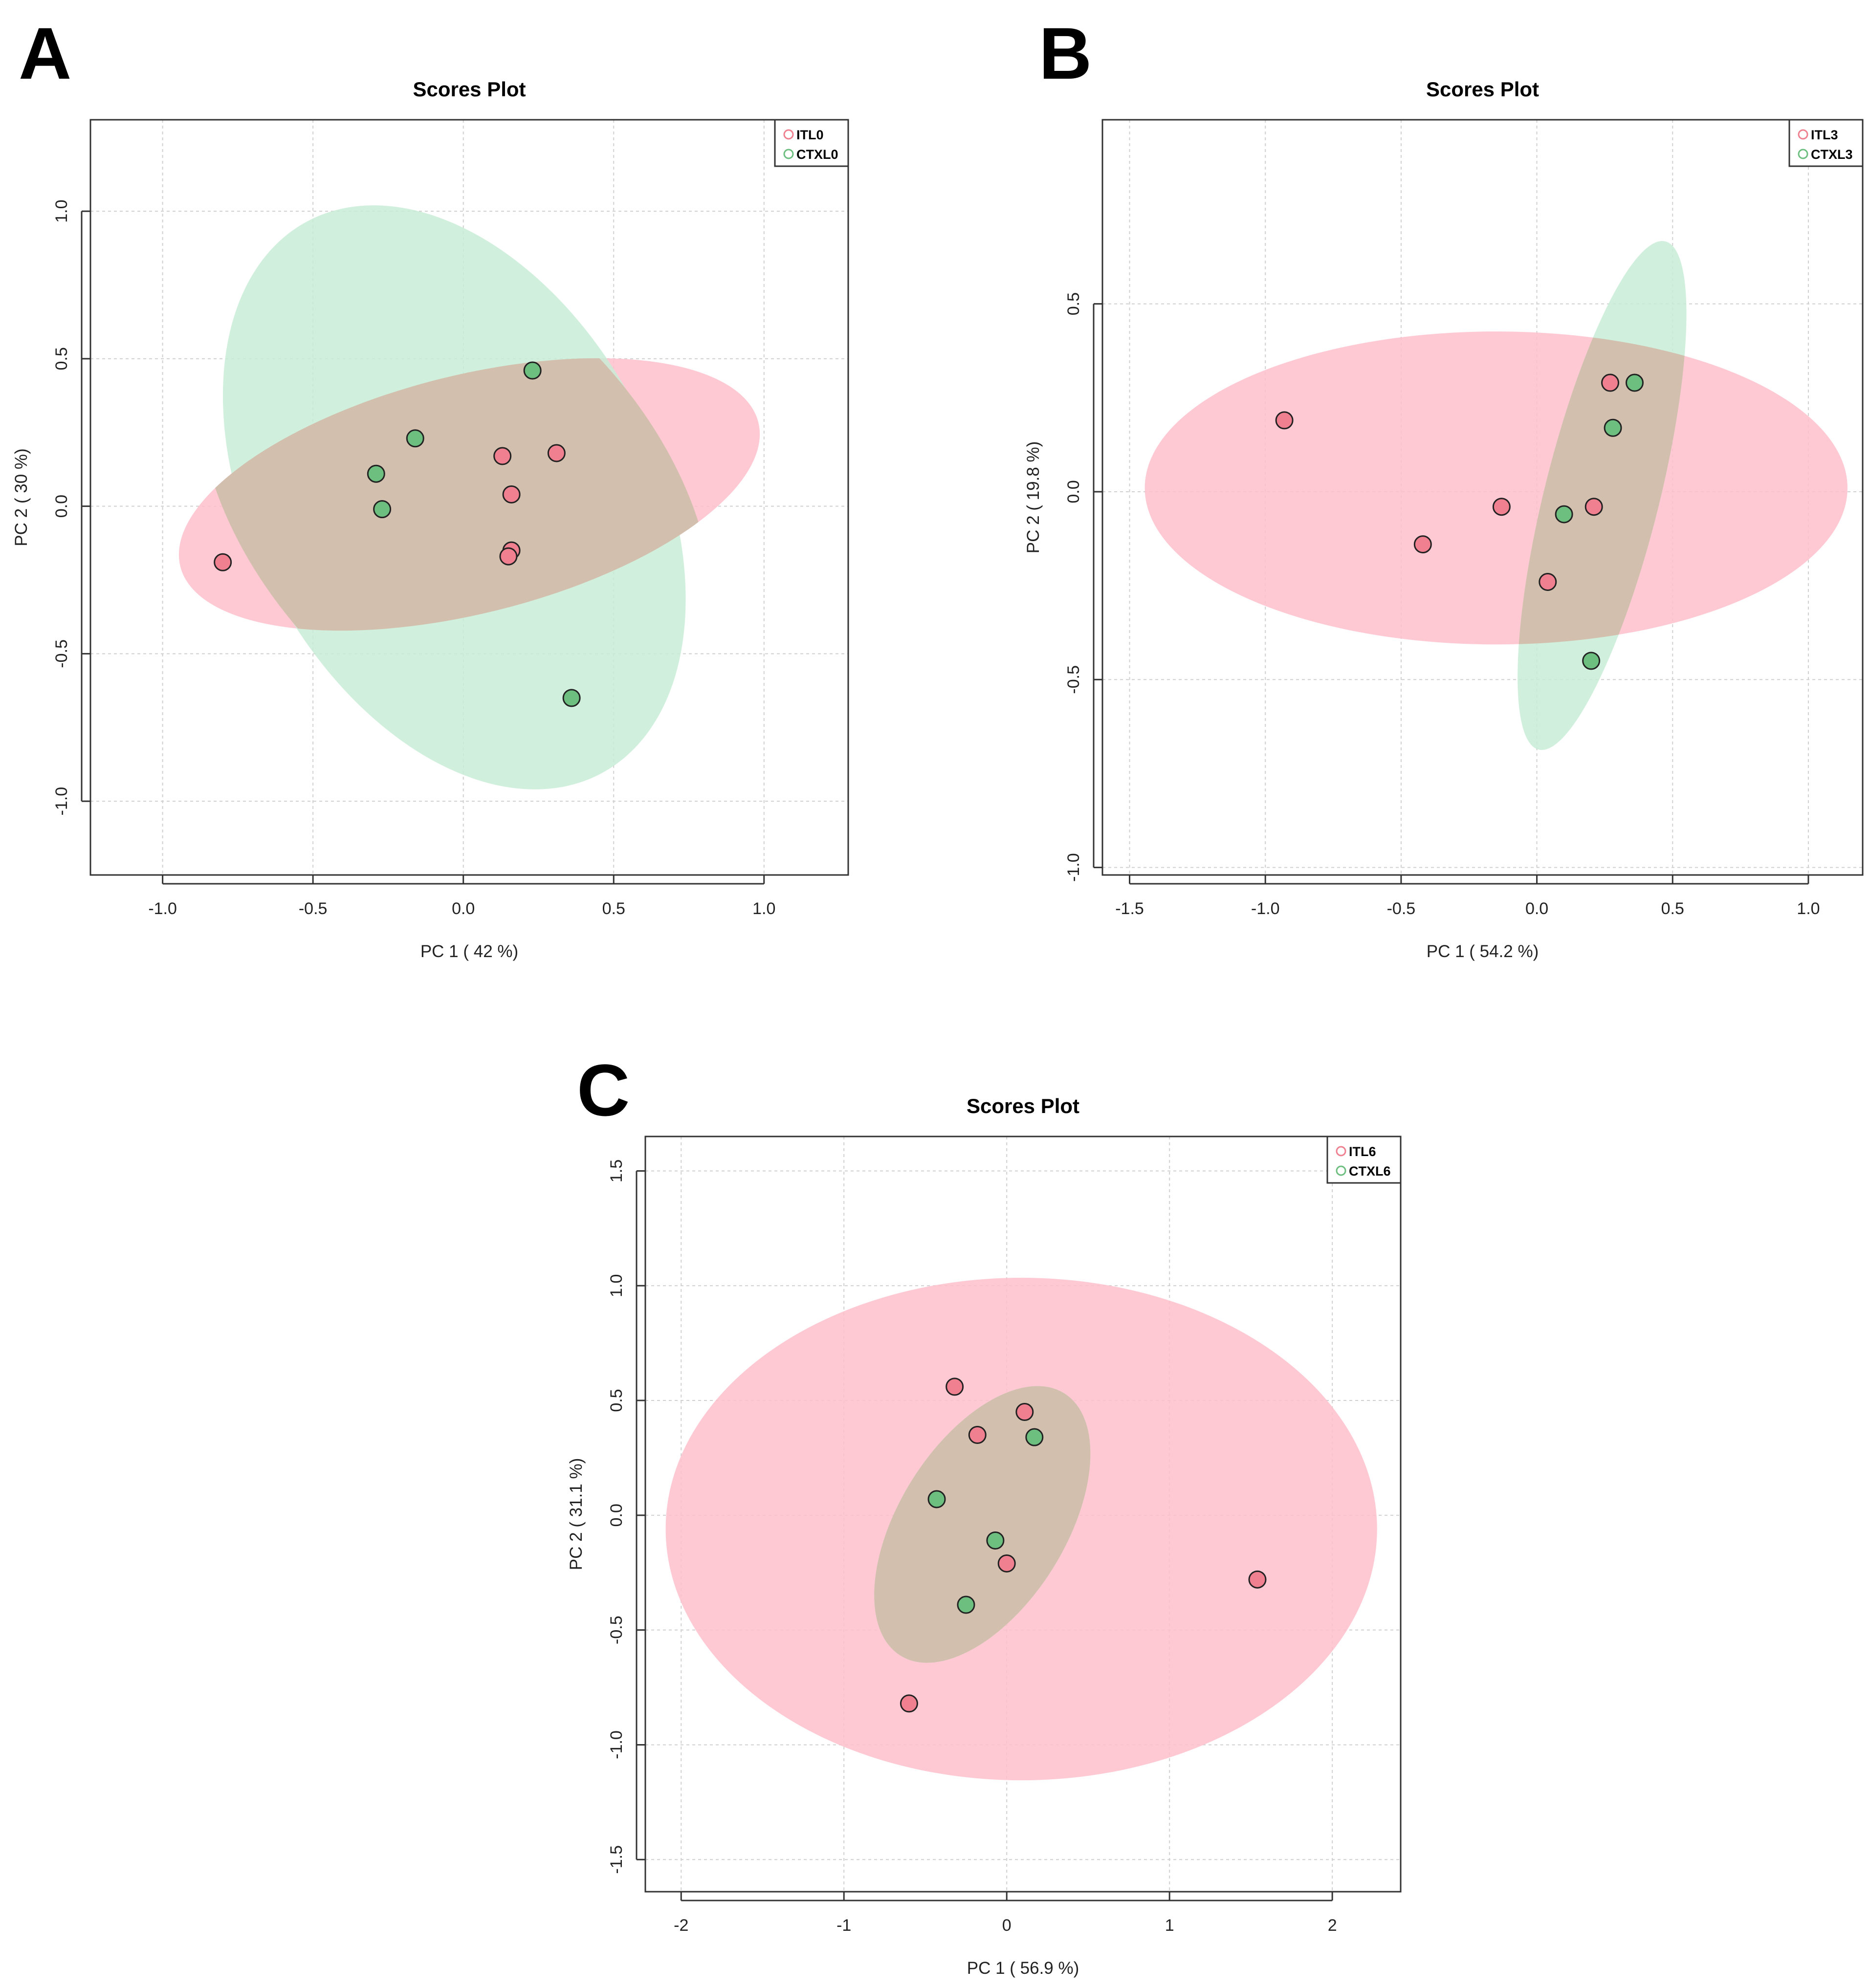 The width and height of the screenshot is (1870, 1988). Describe the element at coordinates (1362, 1152) in the screenshot. I see `legend-label-itl6: ITL6` at that location.